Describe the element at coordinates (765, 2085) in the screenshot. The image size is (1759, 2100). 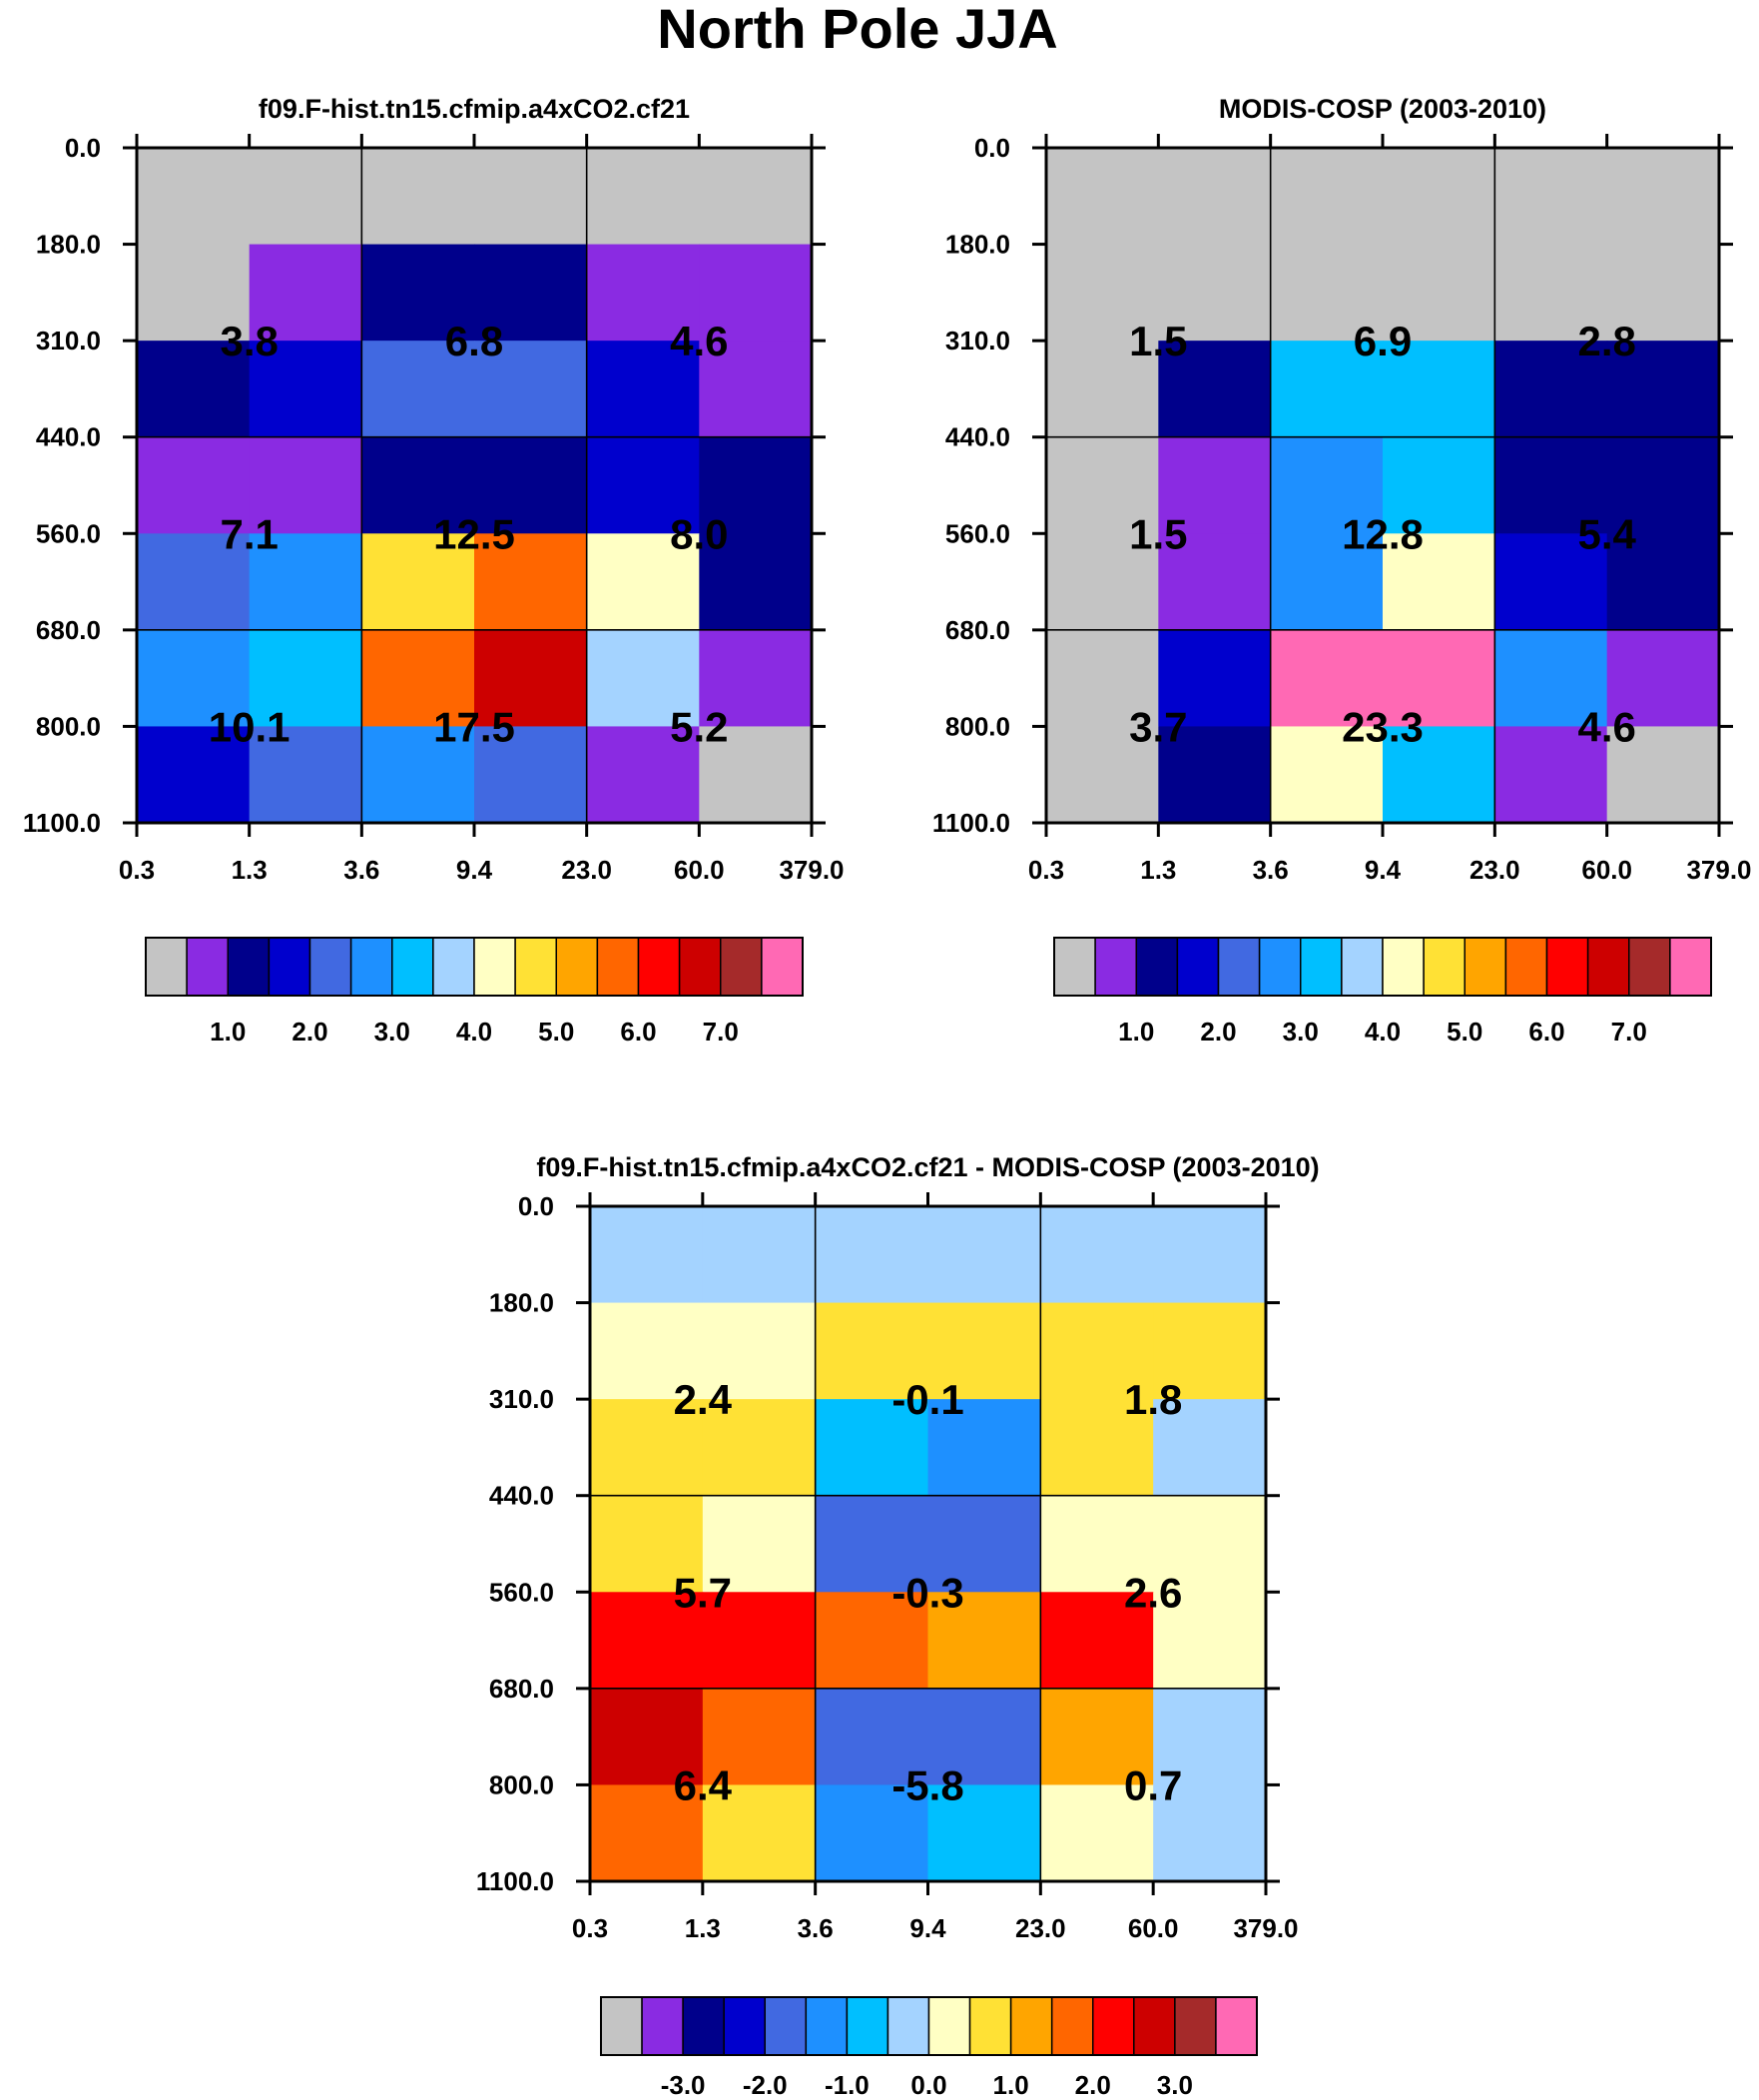
I see `colorbar-label: -2.0` at that location.